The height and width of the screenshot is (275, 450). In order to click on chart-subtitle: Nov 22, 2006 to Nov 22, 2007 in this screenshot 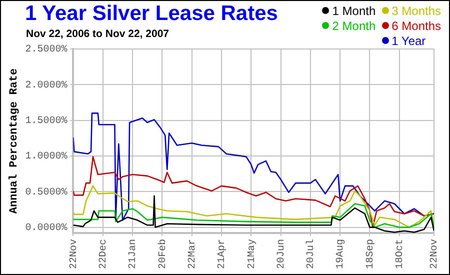, I will do `click(97, 34)`.